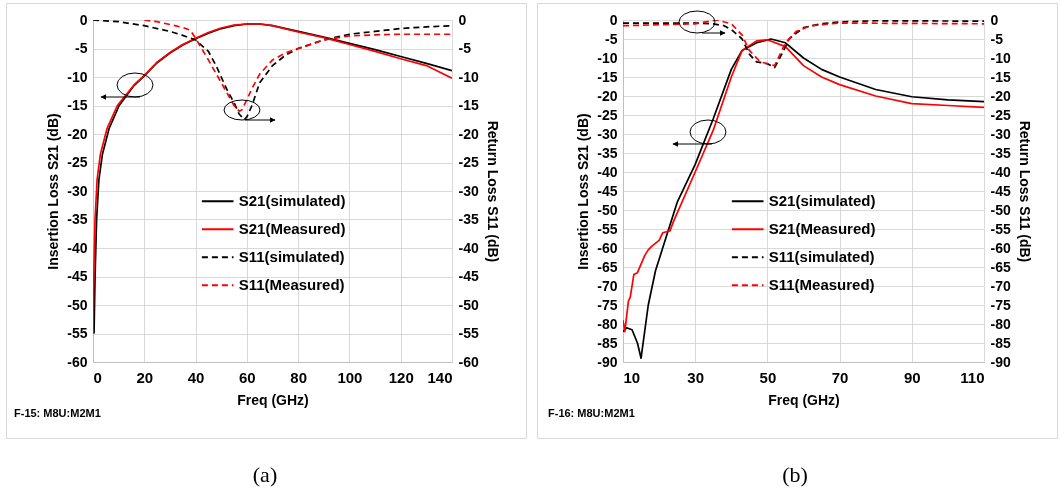 This screenshot has width=1060, height=500. I want to click on y-tick-label: -85, so click(607, 342).